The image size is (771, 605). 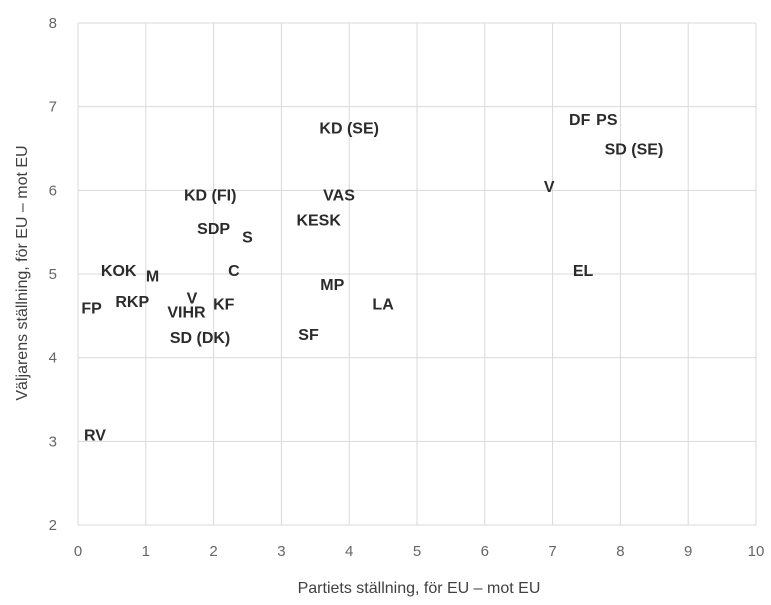 I want to click on x-tick-label: 10, so click(x=756, y=551).